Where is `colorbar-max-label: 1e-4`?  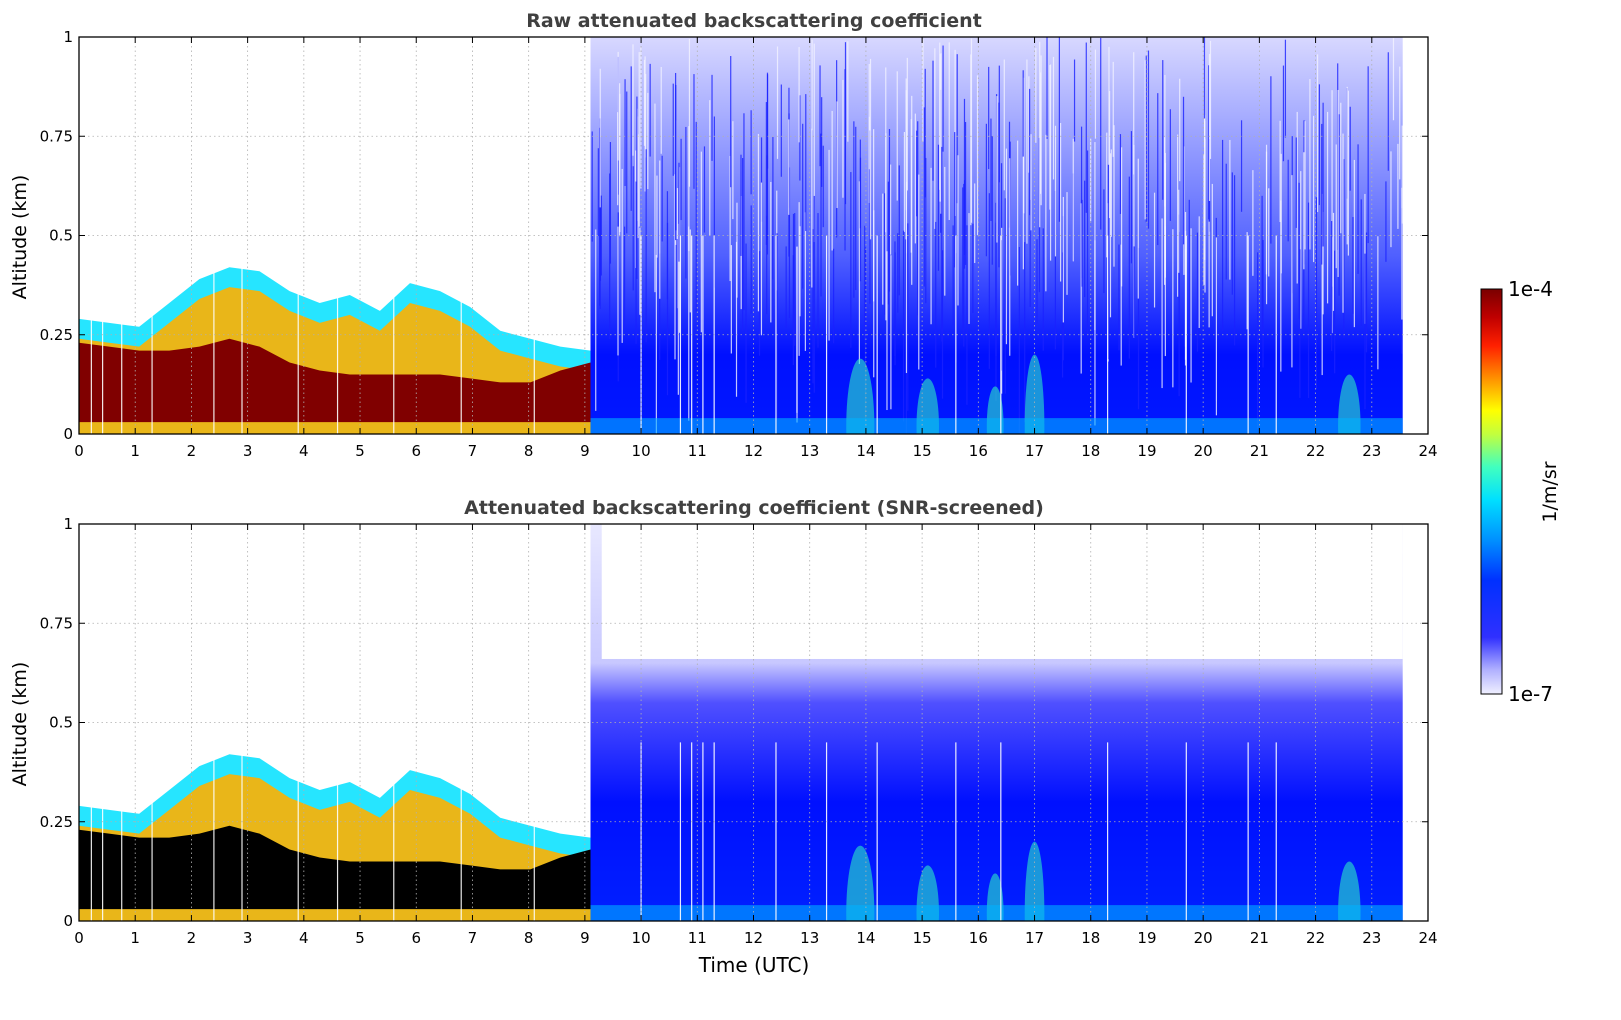 colorbar-max-label: 1e-4 is located at coordinates (1530, 289).